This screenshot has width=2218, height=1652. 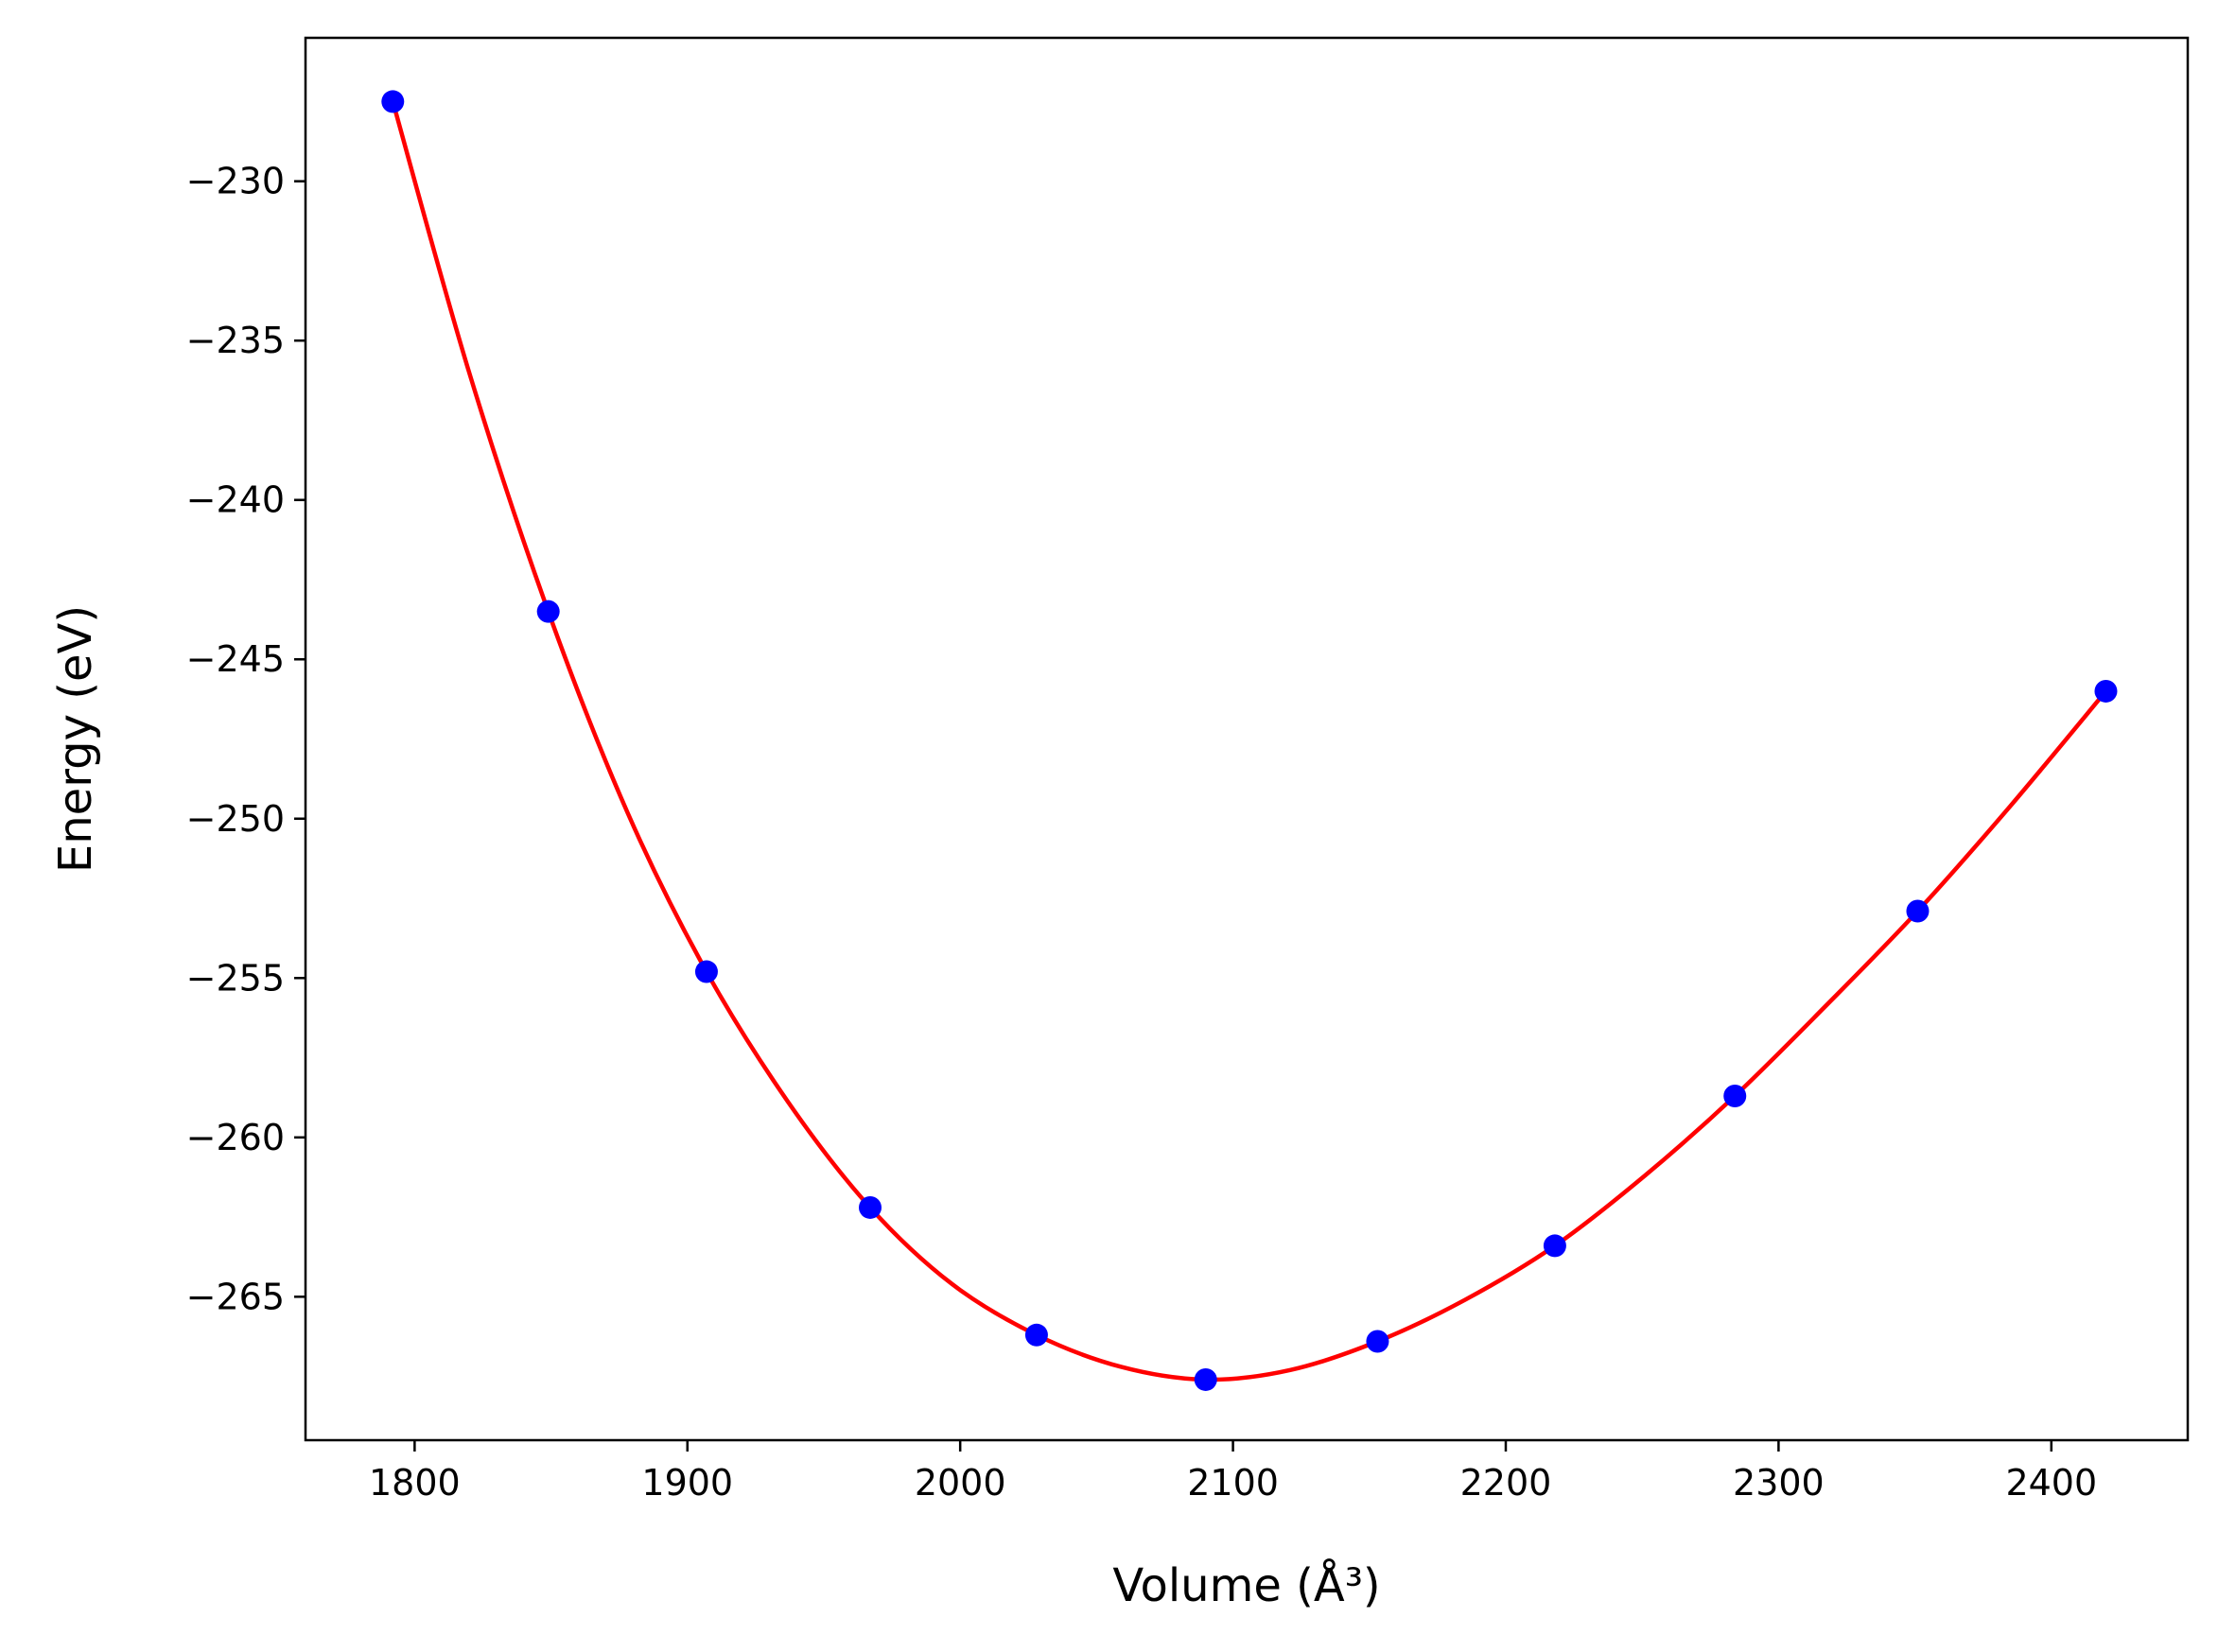 What do you see at coordinates (1779, 1483) in the screenshot?
I see `x-tick-label: 2300` at bounding box center [1779, 1483].